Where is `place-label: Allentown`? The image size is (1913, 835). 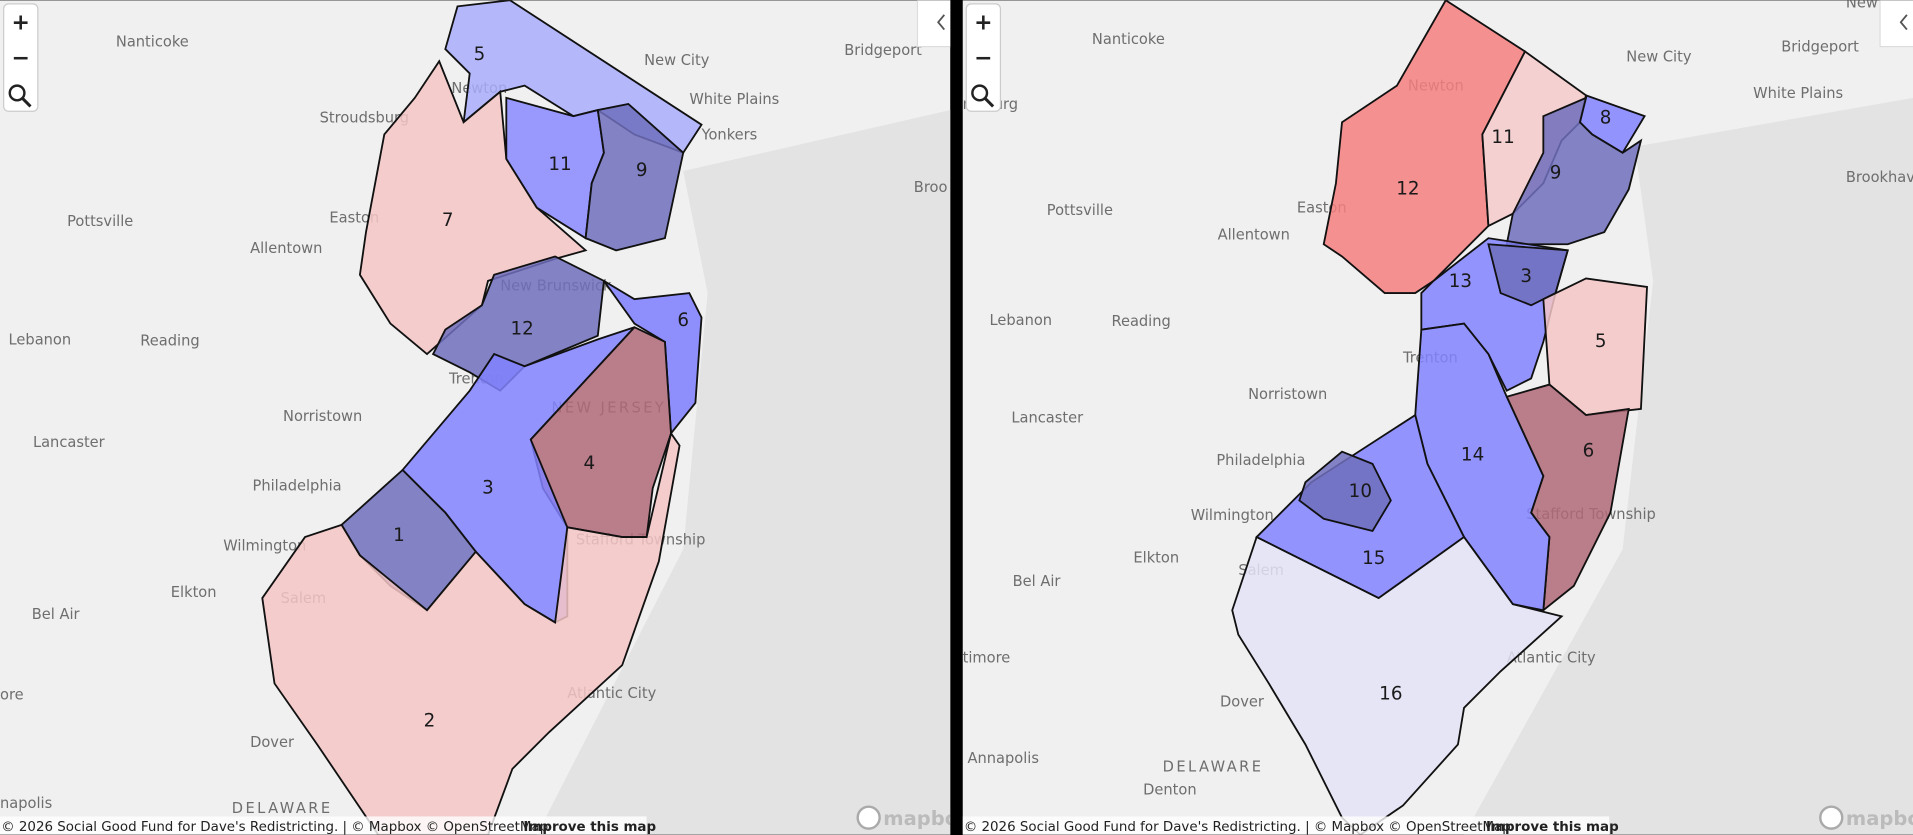 place-label: Allentown is located at coordinates (1254, 234).